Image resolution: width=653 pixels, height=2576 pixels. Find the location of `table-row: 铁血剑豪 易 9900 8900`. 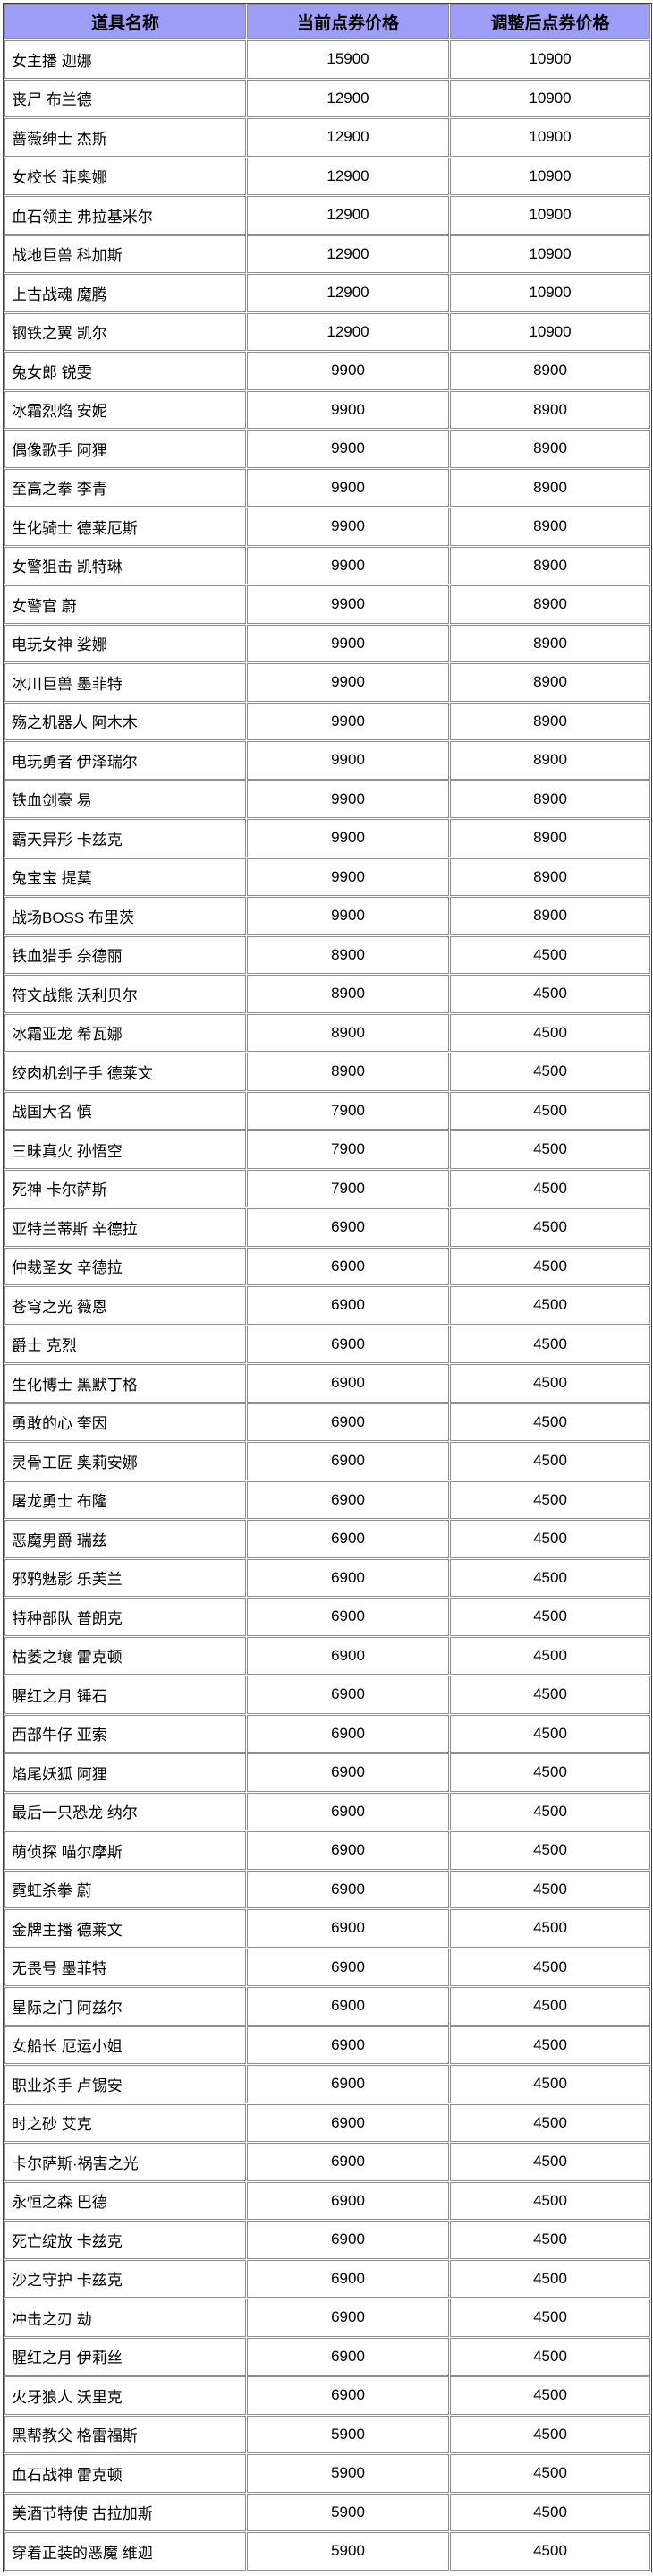

table-row: 铁血剑豪 易 9900 8900 is located at coordinates (327, 799).